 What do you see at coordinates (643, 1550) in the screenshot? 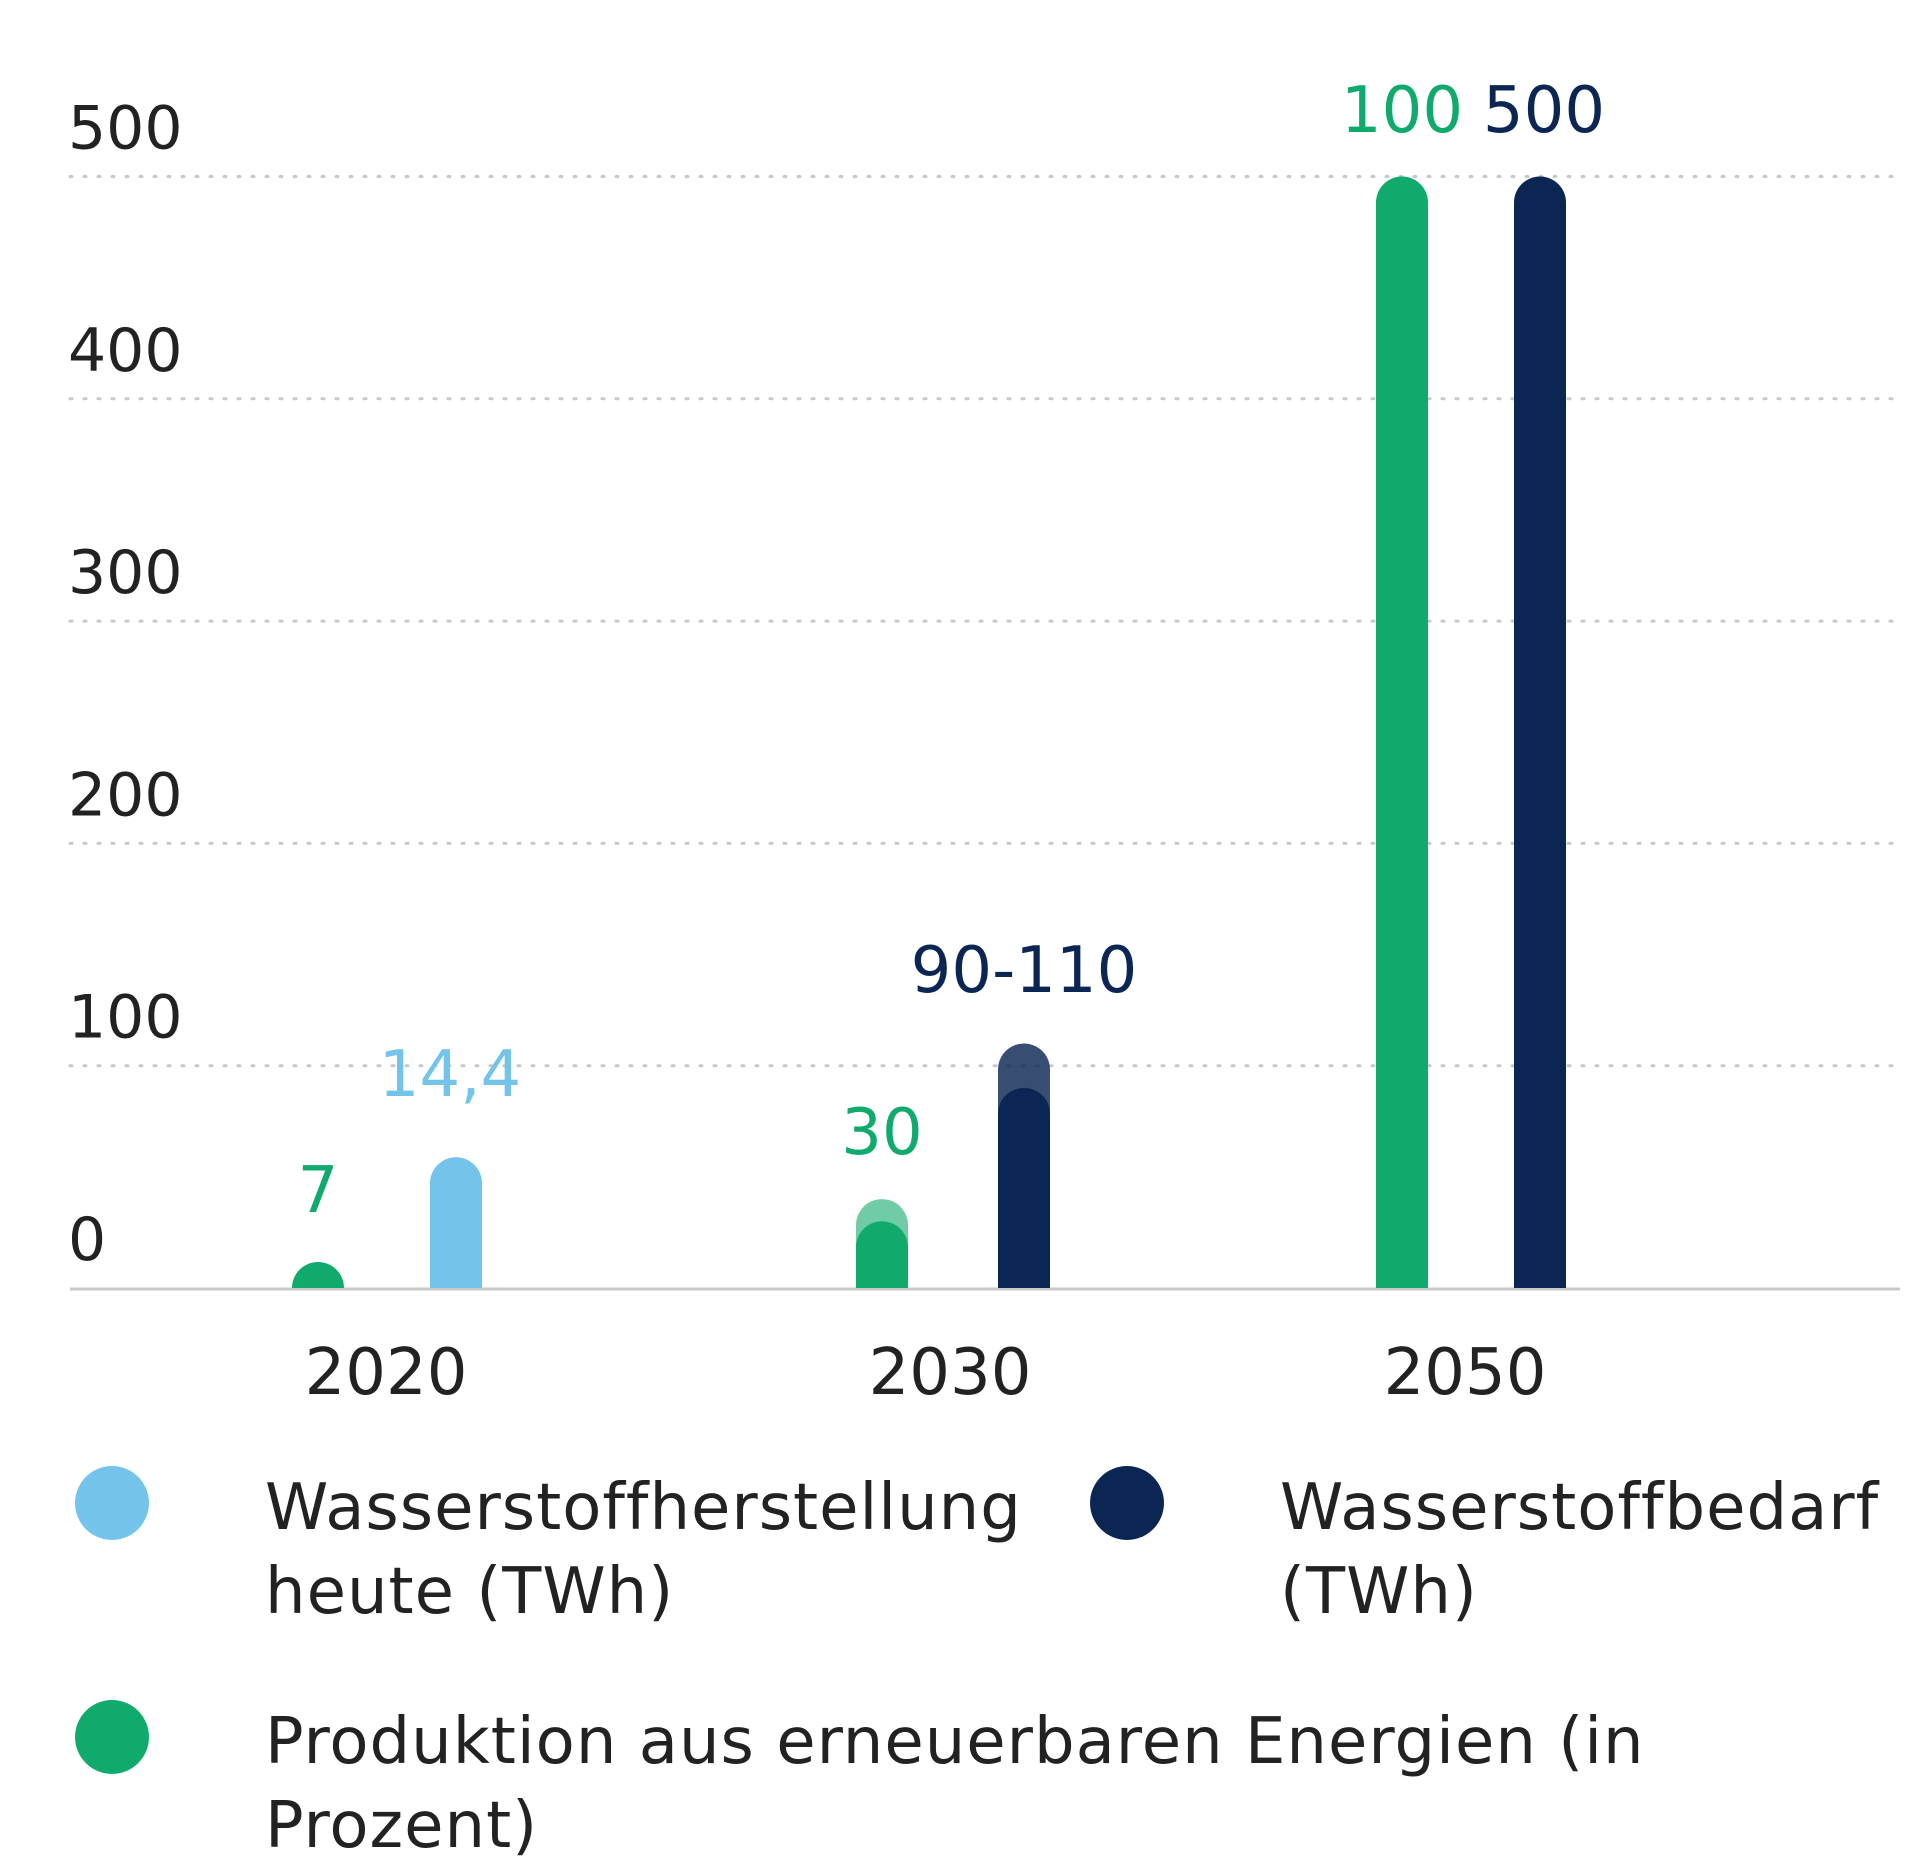
I see `legend-text-production-today: Wasserstoffherstellung heute (TWh)` at bounding box center [643, 1550].